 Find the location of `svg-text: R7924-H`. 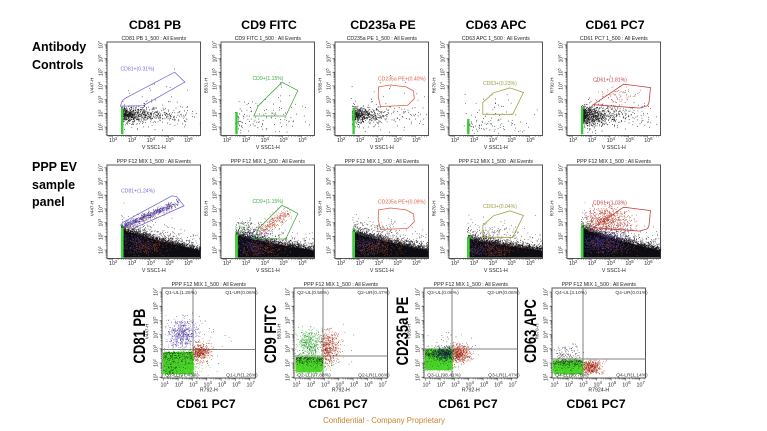

svg-text: R7924-H is located at coordinates (598, 390).